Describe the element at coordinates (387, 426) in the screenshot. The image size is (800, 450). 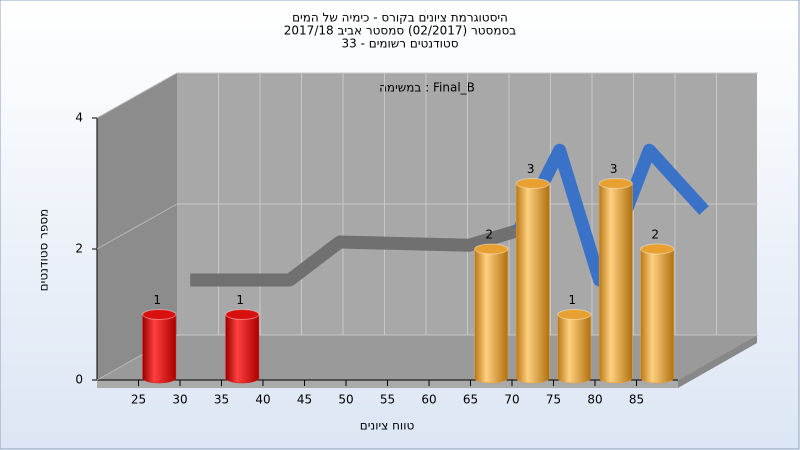
I see `x-axis-label: טווח ציונים` at that location.